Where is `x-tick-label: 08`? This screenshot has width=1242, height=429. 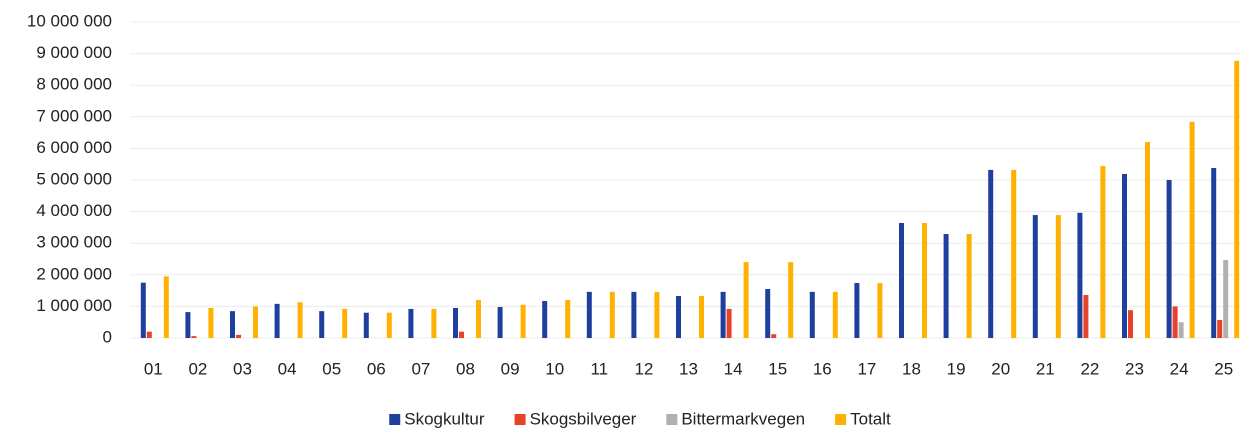
x-tick-label: 08 is located at coordinates (465, 368).